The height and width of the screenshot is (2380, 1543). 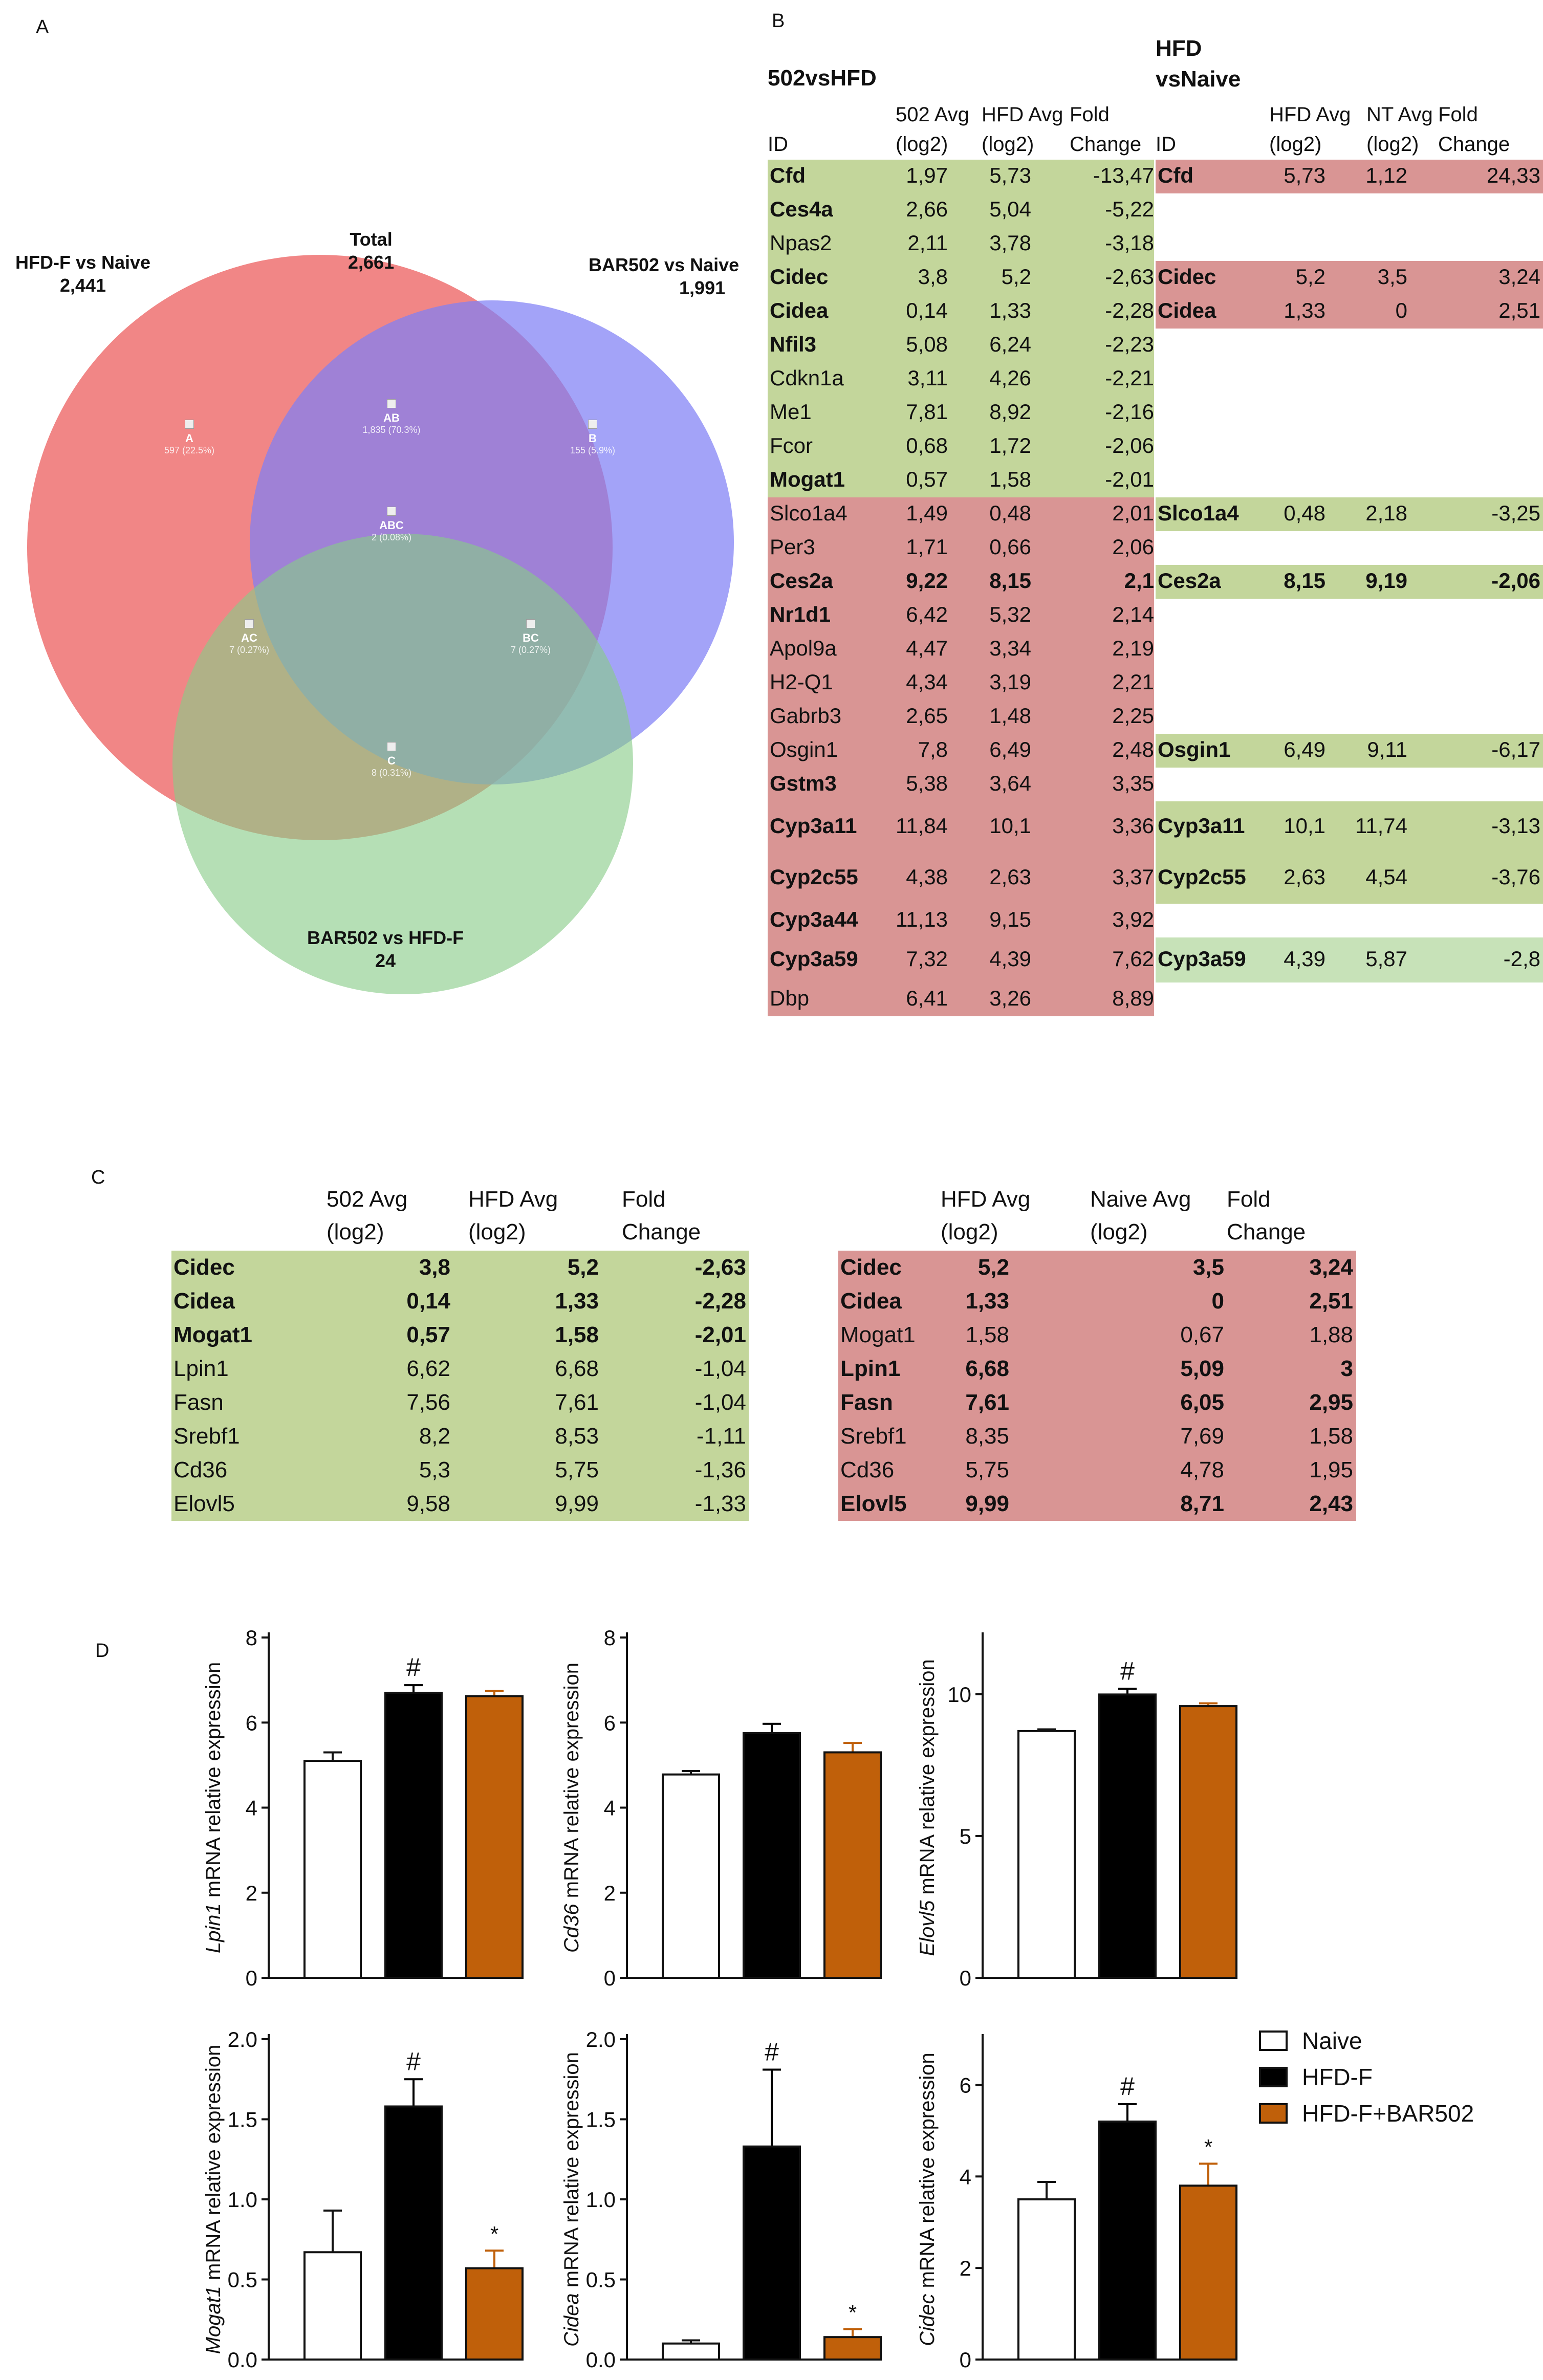 What do you see at coordinates (1010, 919) in the screenshot?
I see `table-b-value: 9,15` at bounding box center [1010, 919].